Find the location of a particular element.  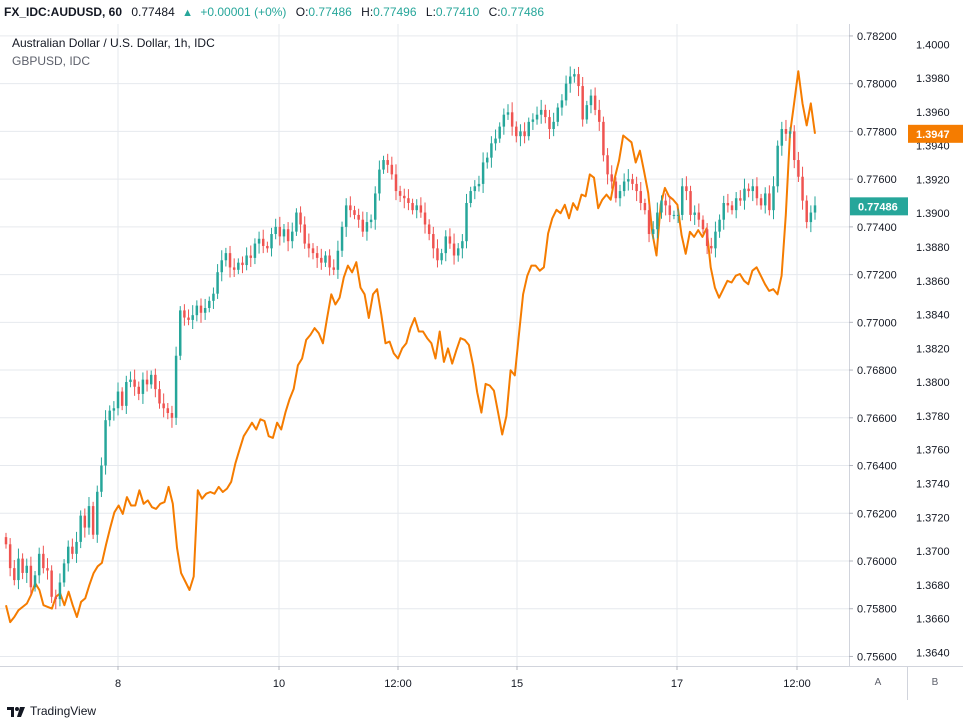

price-tick-label-gbpusd: 1.3880 is located at coordinates (933, 248).